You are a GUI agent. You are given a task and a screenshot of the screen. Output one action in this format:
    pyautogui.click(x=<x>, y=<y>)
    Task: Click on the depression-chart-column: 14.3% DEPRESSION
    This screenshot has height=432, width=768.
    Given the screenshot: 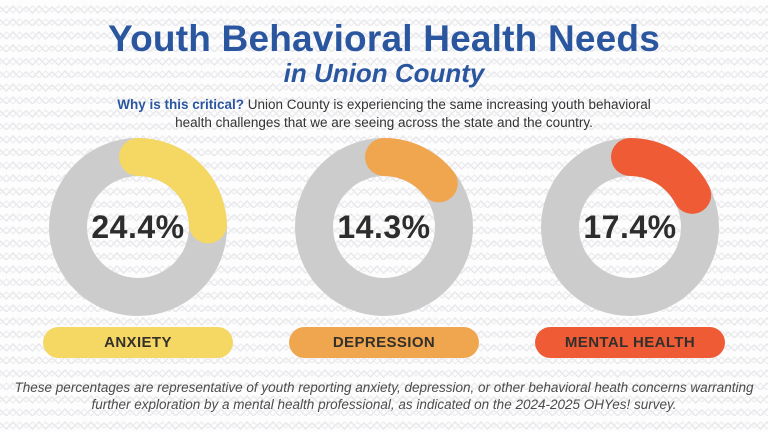 What is the action you would take?
    pyautogui.click(x=384, y=248)
    